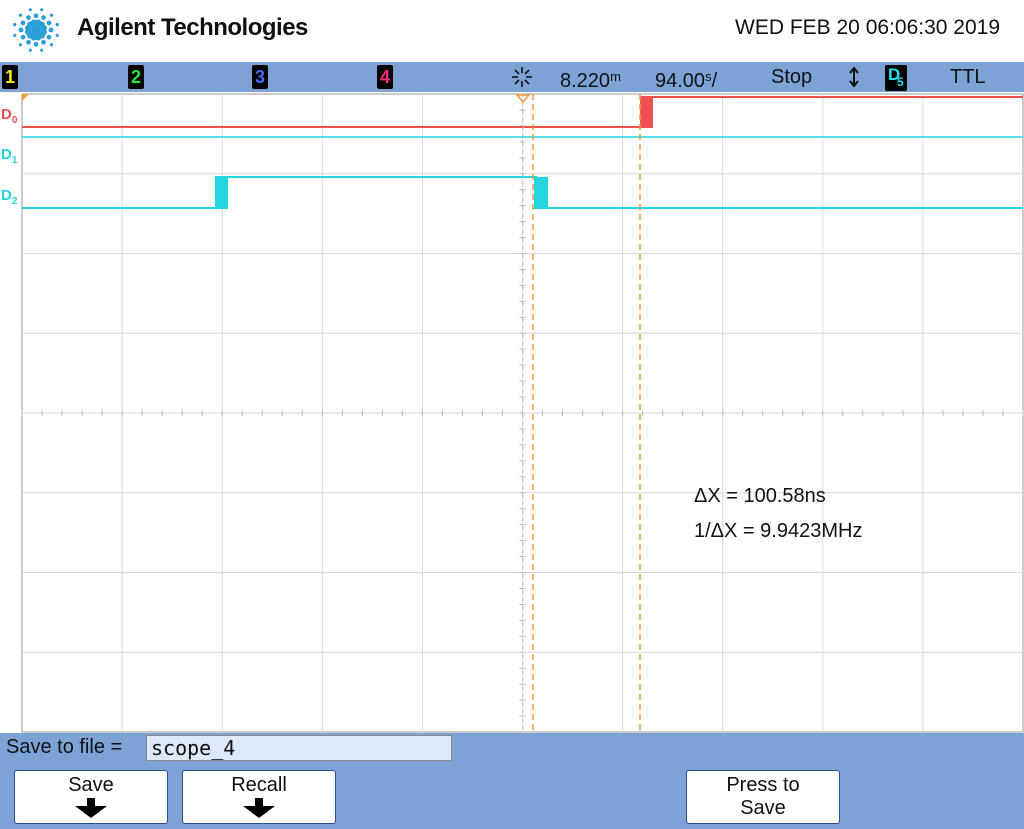 The width and height of the screenshot is (1024, 829). I want to click on save-to-file-label: Save to file =, so click(64, 747).